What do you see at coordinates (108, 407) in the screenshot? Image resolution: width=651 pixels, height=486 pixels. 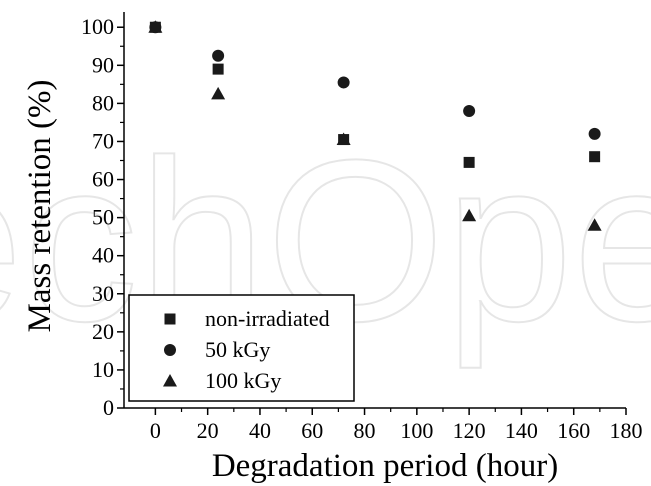 I see `y-tick-label: 0` at bounding box center [108, 407].